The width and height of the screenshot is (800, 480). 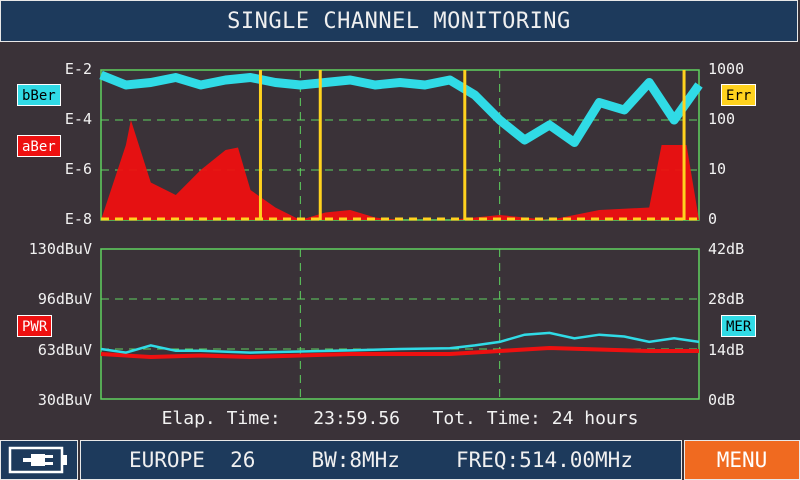 What do you see at coordinates (243, 460) in the screenshot?
I see `channel-number: 26` at bounding box center [243, 460].